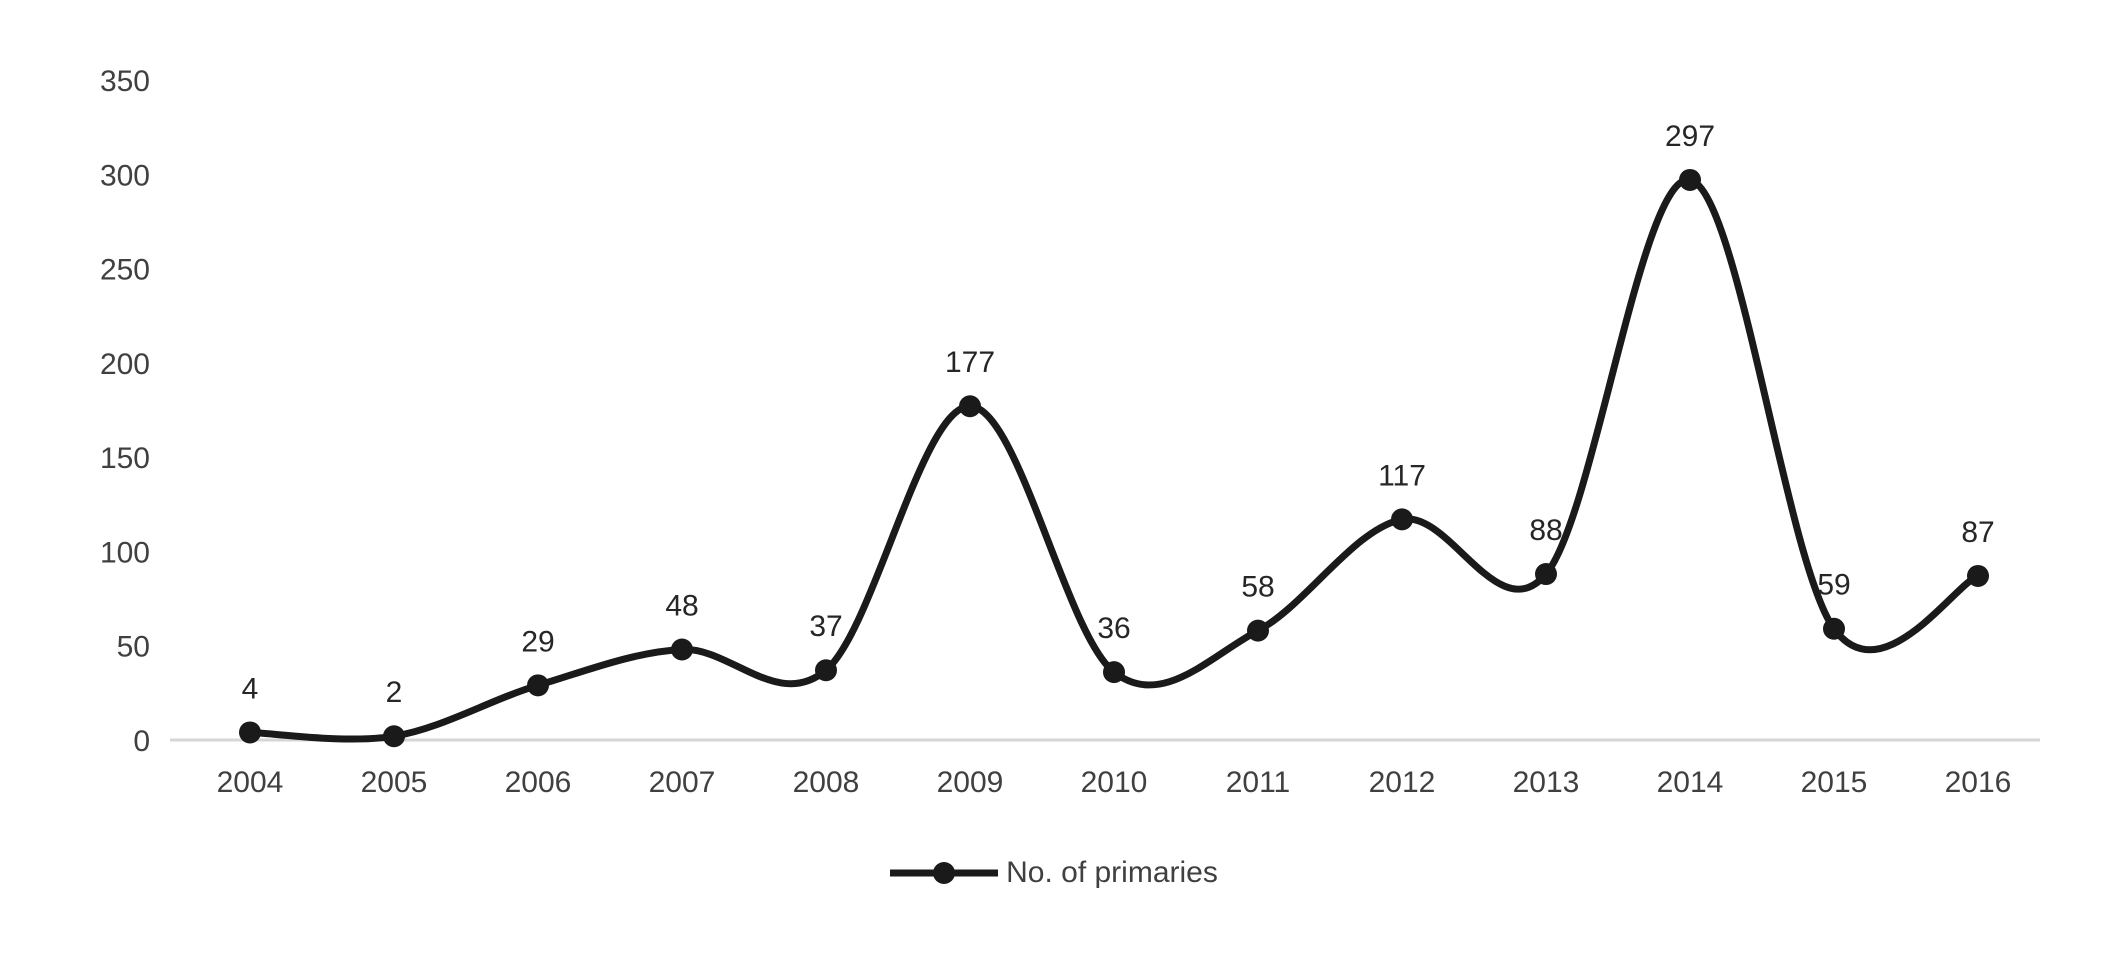  Describe the element at coordinates (125, 552) in the screenshot. I see `y-axis-tick-label: 100` at that location.